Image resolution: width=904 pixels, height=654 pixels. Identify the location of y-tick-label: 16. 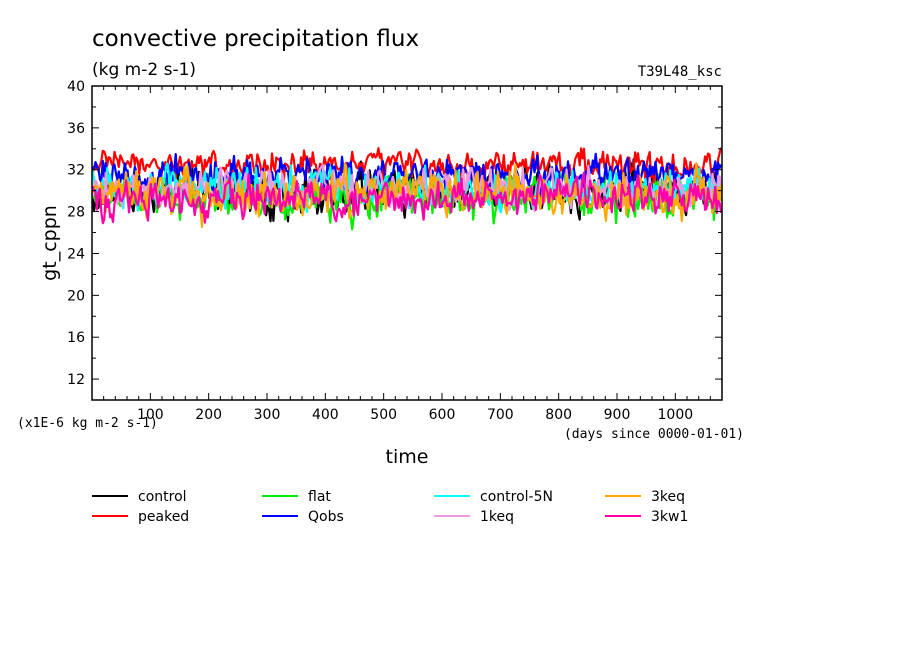
(76, 338).